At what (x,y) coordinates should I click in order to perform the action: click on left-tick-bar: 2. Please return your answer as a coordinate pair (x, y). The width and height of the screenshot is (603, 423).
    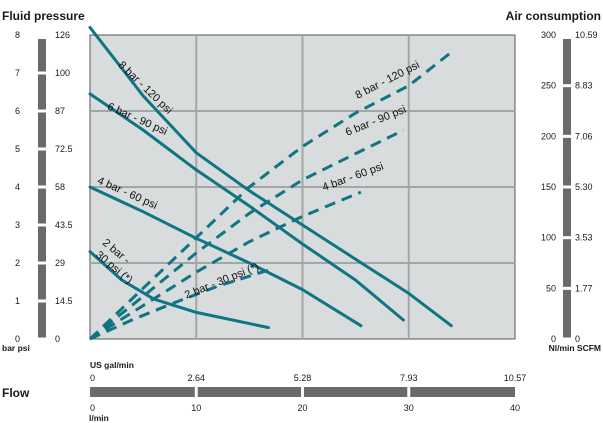
    Looking at the image, I should click on (17, 263).